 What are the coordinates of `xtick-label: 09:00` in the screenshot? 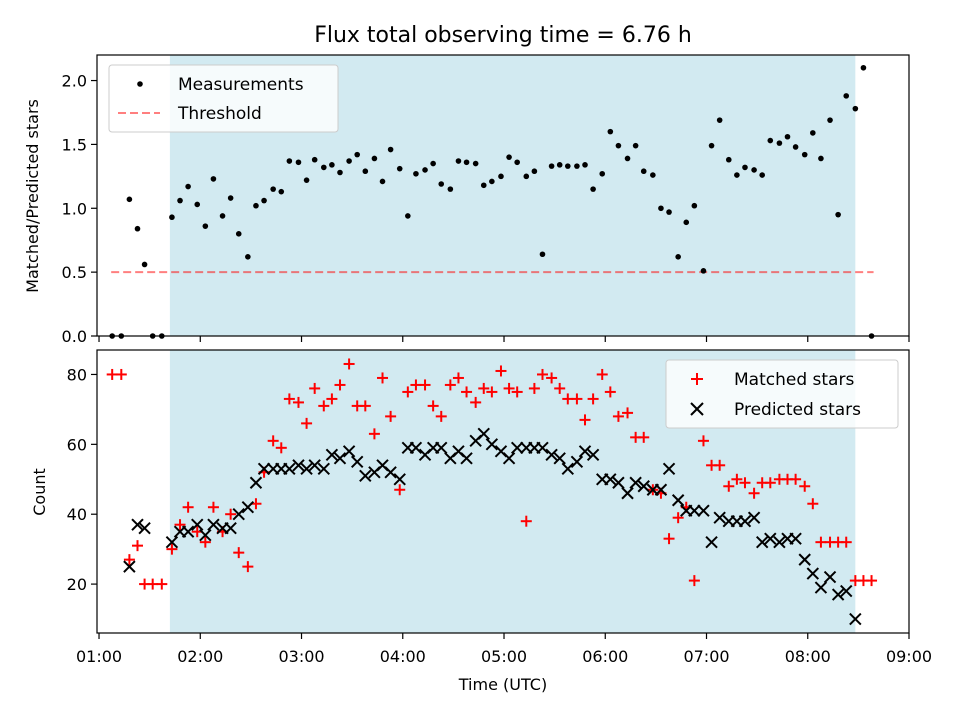 It's located at (909, 656).